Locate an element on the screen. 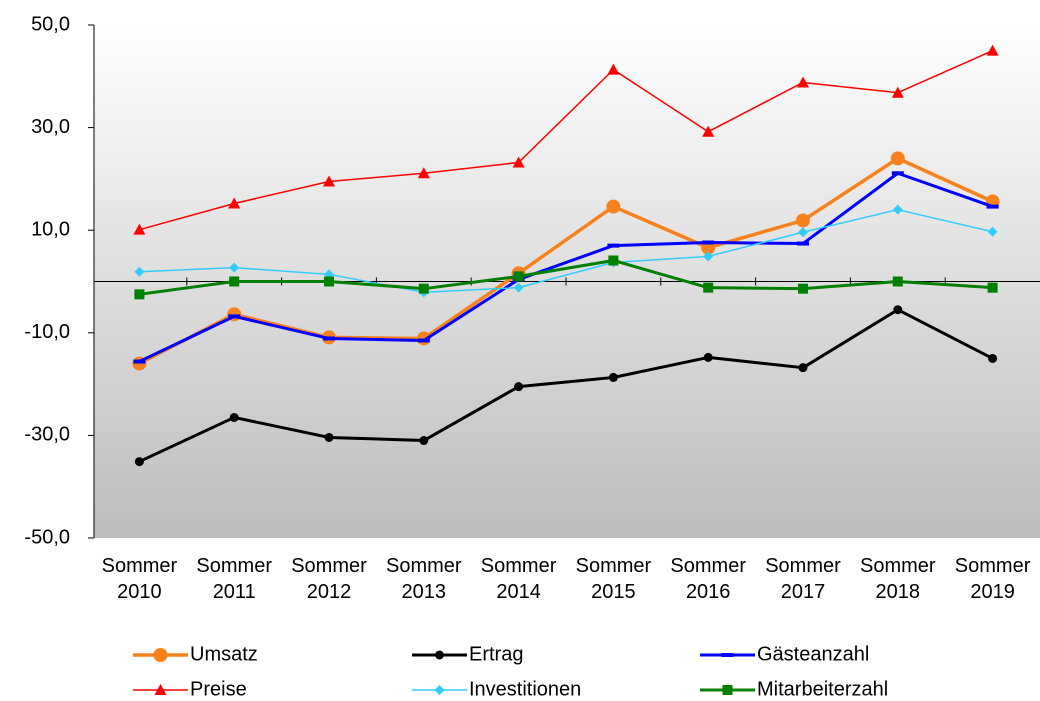  legend-item: Mitarbeiterzahl is located at coordinates (794, 689).